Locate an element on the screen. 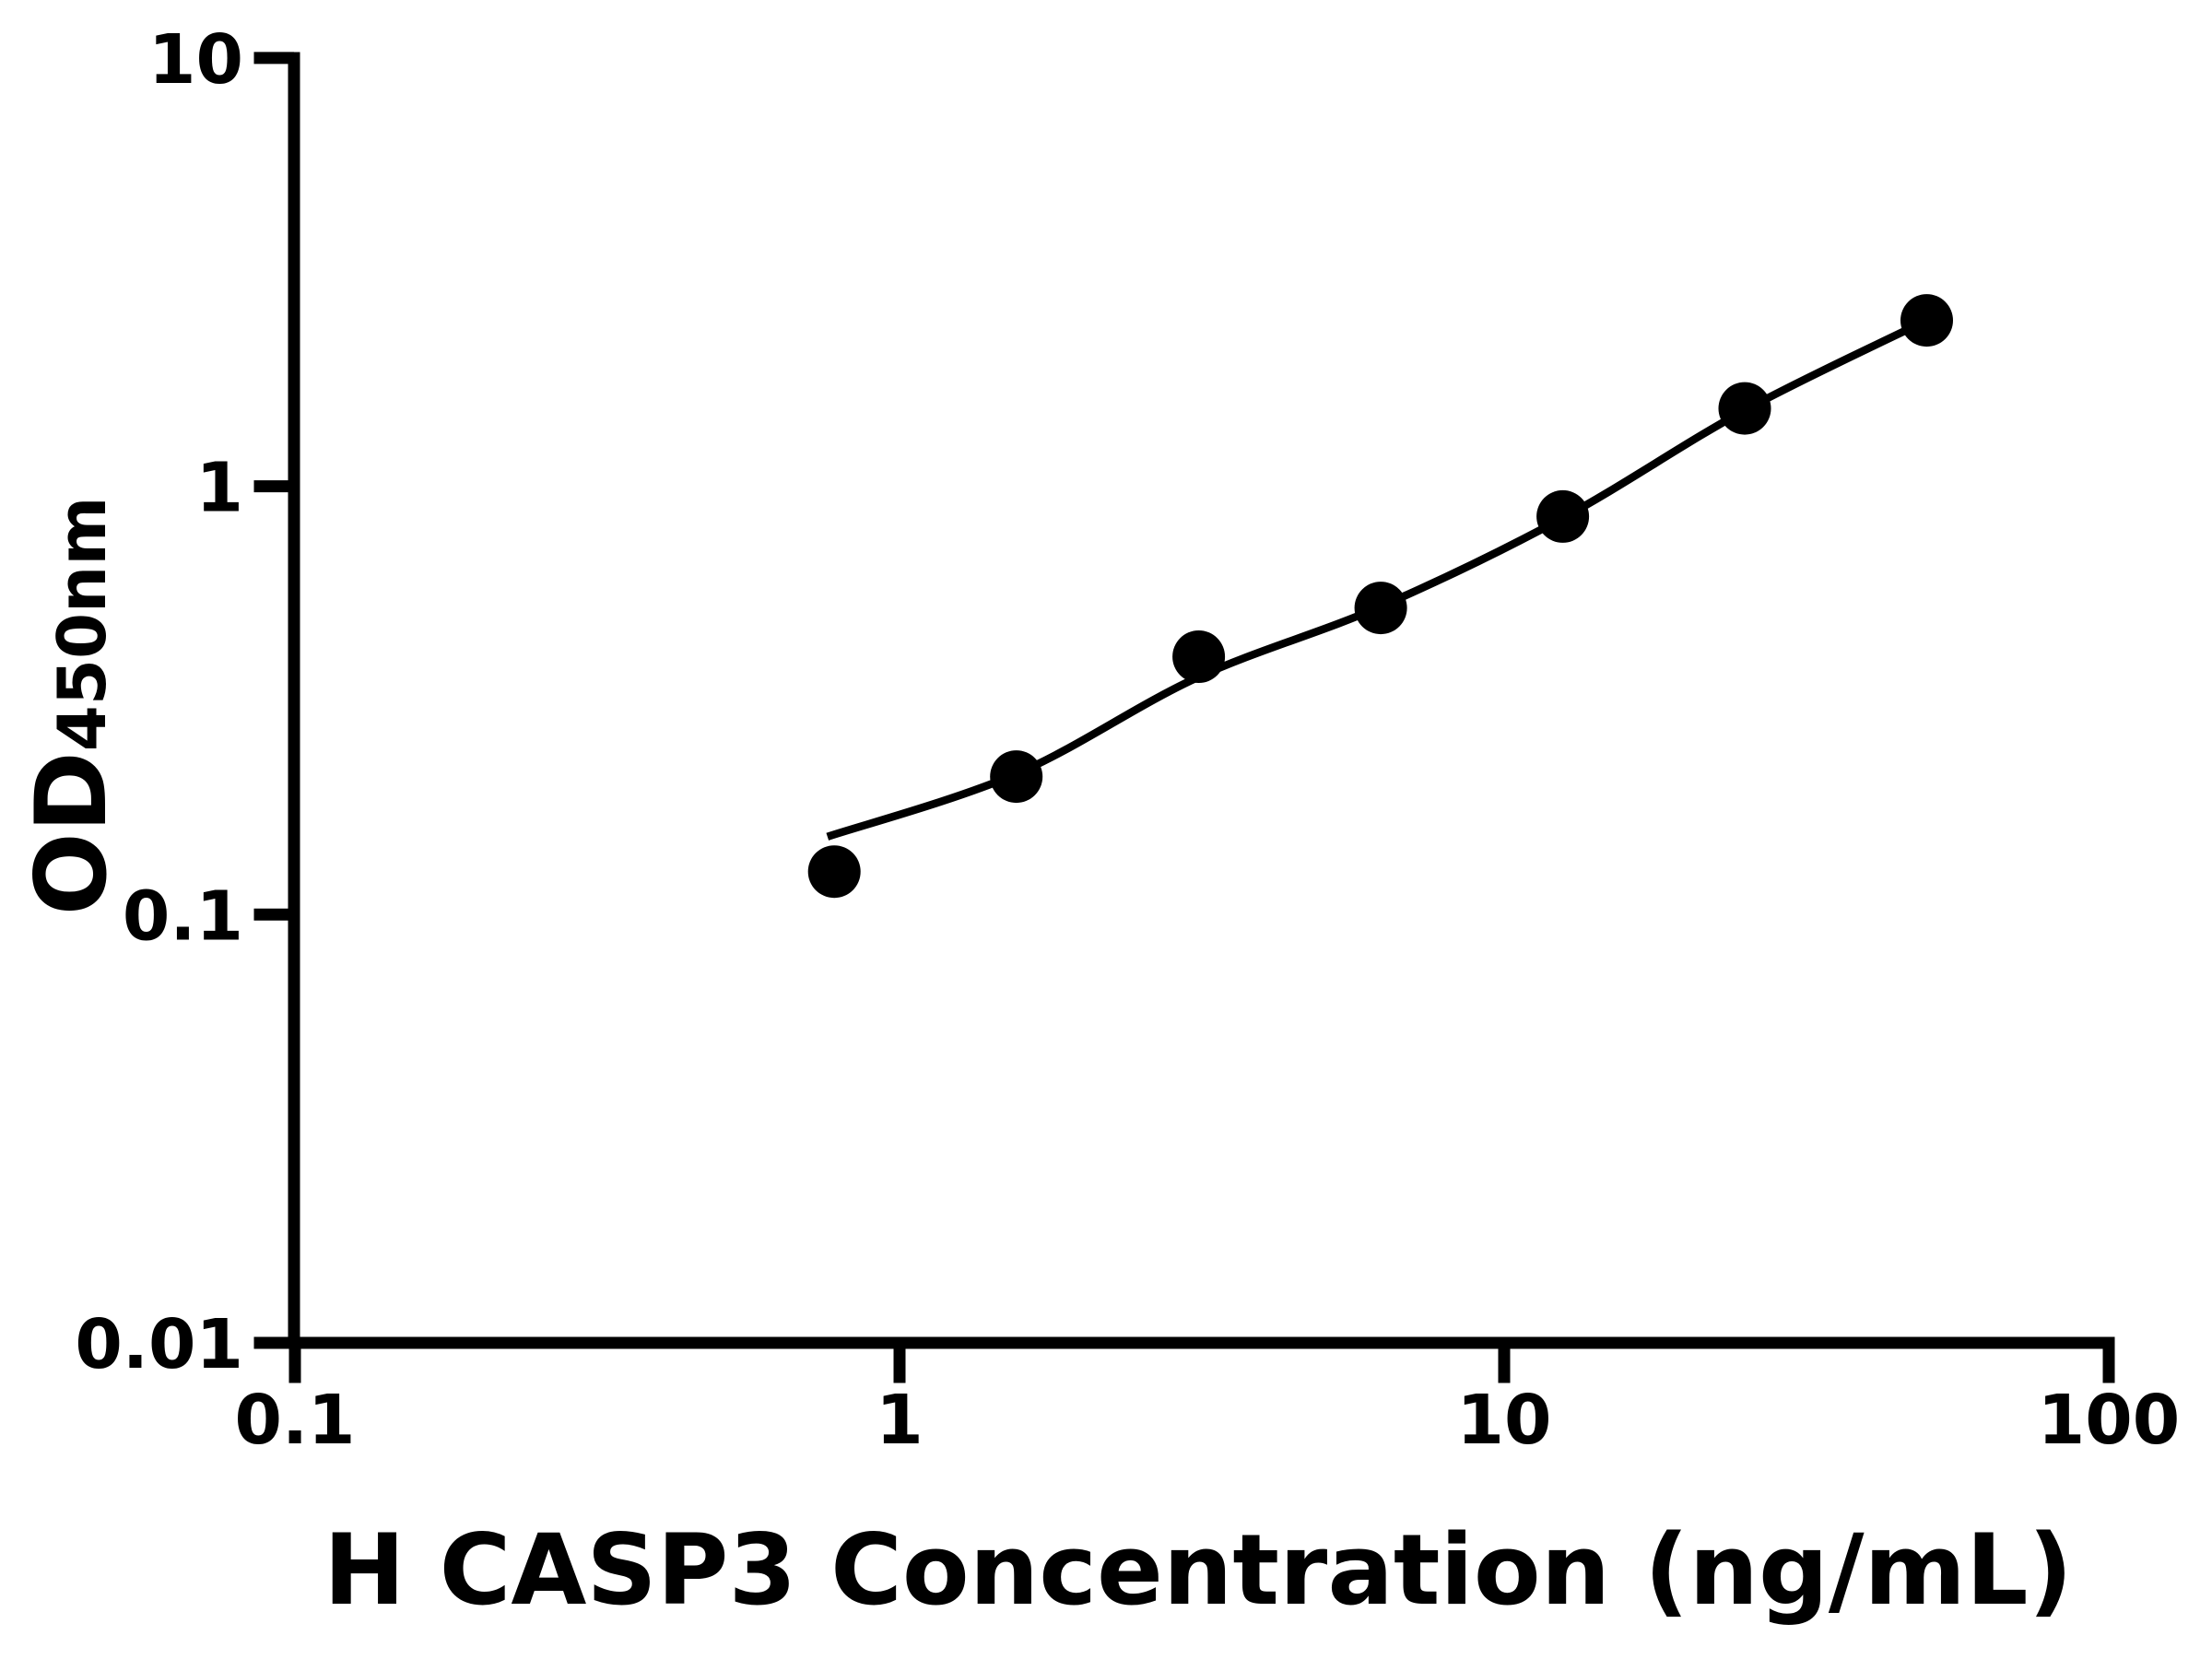  x-tick-label: 1 is located at coordinates (900, 1420).